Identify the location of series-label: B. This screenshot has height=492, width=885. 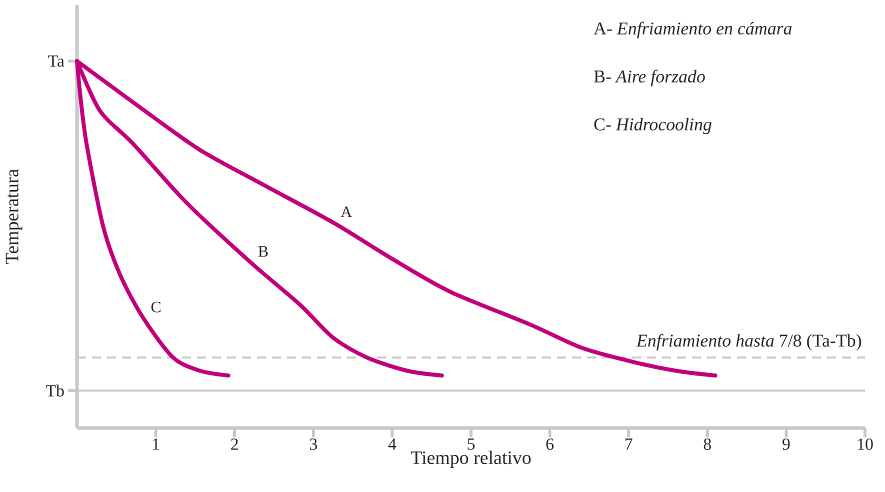
(263, 251).